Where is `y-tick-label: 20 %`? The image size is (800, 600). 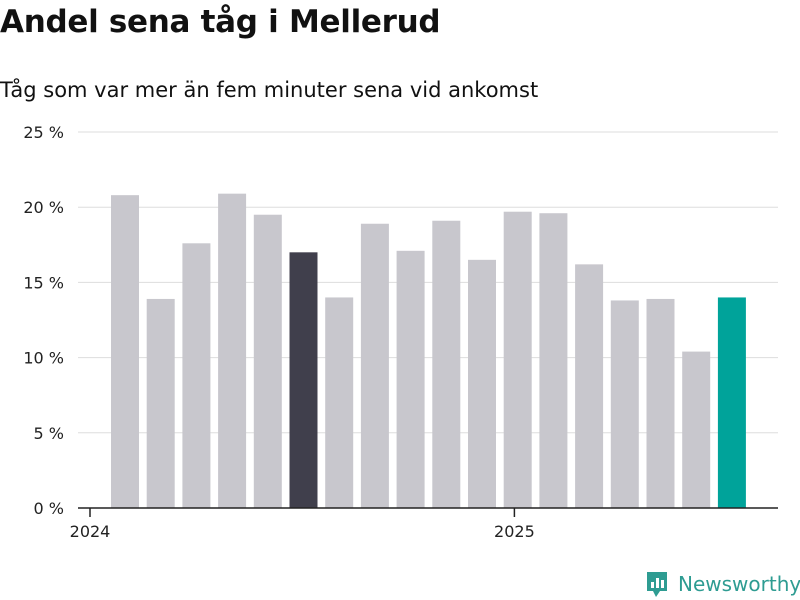 y-tick-label: 20 % is located at coordinates (43, 207).